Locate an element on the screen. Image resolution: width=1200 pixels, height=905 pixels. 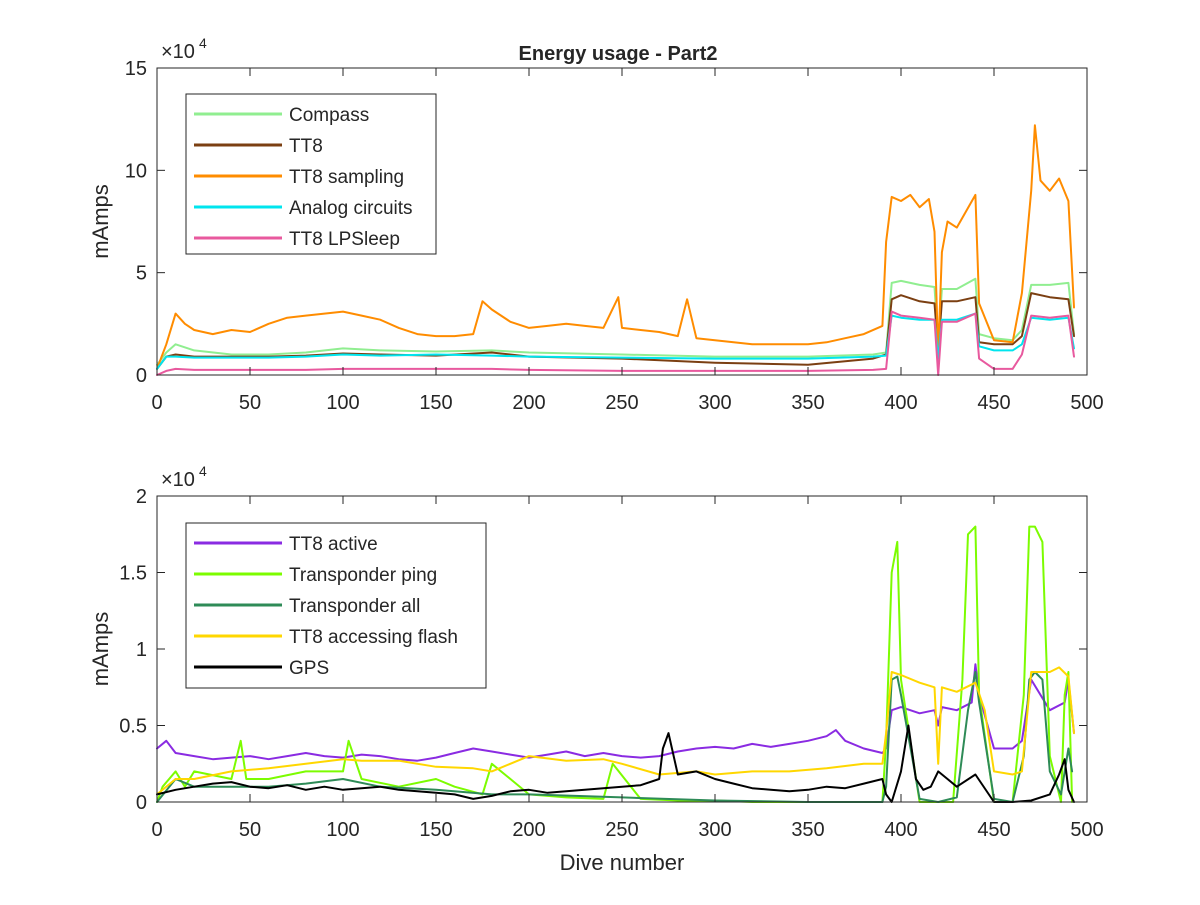
legend-label: TT8 active is located at coordinates (333, 544).